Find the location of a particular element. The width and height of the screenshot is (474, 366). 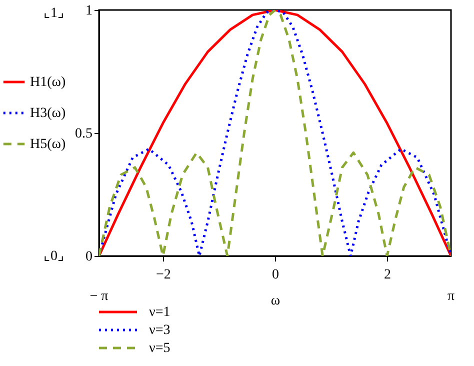

legend-label: H5(ω) is located at coordinates (48, 144).